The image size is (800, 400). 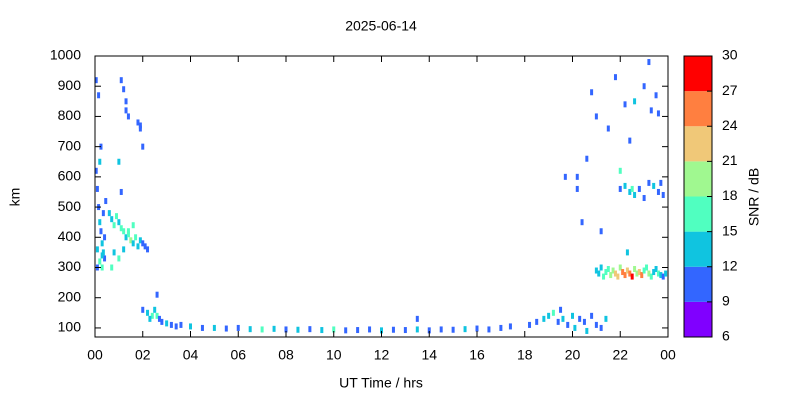 What do you see at coordinates (143, 355) in the screenshot?
I see `x-tick-label: 02` at bounding box center [143, 355].